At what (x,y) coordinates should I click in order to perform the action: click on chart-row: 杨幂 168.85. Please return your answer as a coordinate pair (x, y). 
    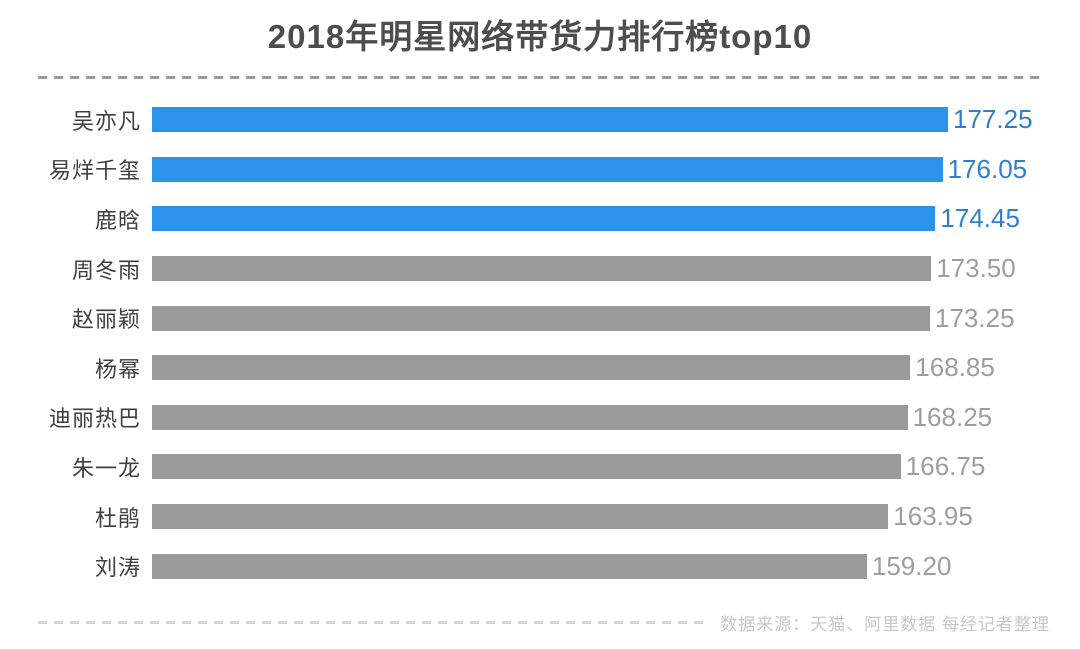
    Looking at the image, I should click on (540, 368).